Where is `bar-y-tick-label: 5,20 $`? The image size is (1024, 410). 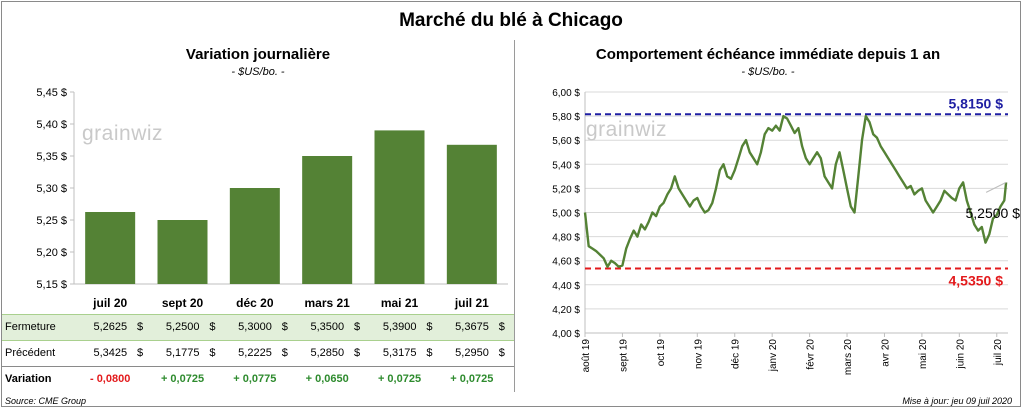
bar-y-tick-label: 5,20 $ is located at coordinates (51, 253).